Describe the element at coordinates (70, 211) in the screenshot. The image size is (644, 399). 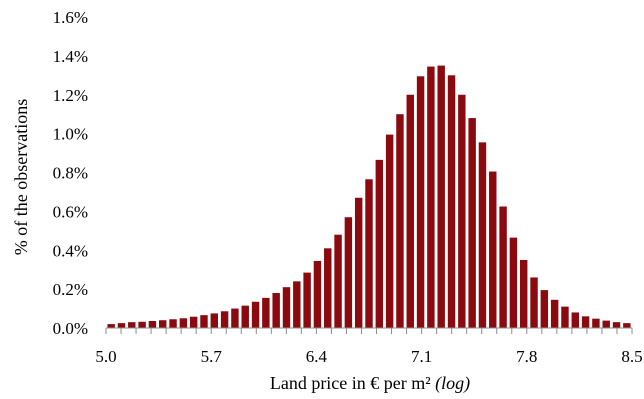
I see `y-tick-label: 0.6%` at that location.